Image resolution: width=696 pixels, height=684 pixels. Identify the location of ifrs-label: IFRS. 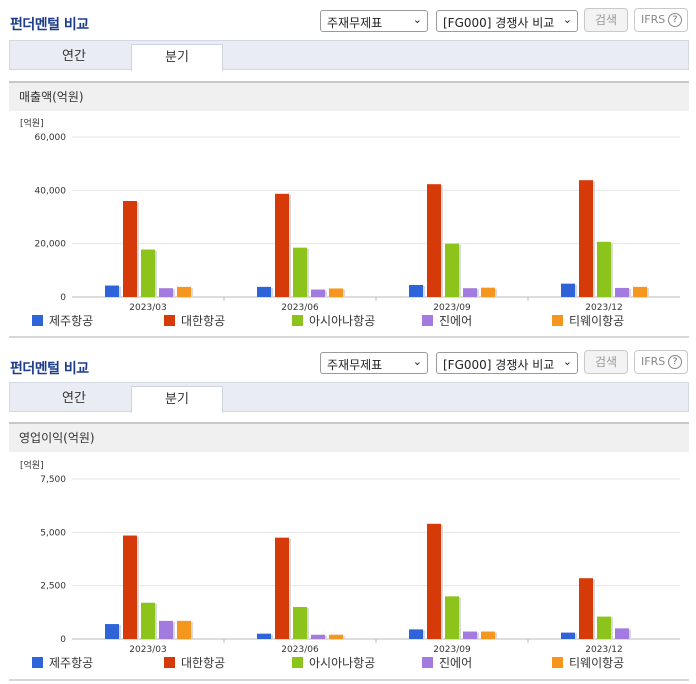
(653, 361).